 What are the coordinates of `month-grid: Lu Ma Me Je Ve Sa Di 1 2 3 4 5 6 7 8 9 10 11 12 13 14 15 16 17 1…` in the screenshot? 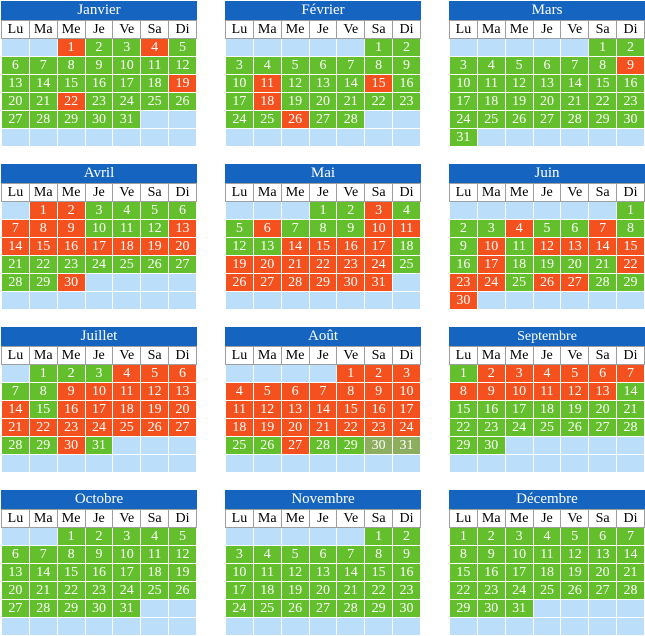 It's located at (323, 409).